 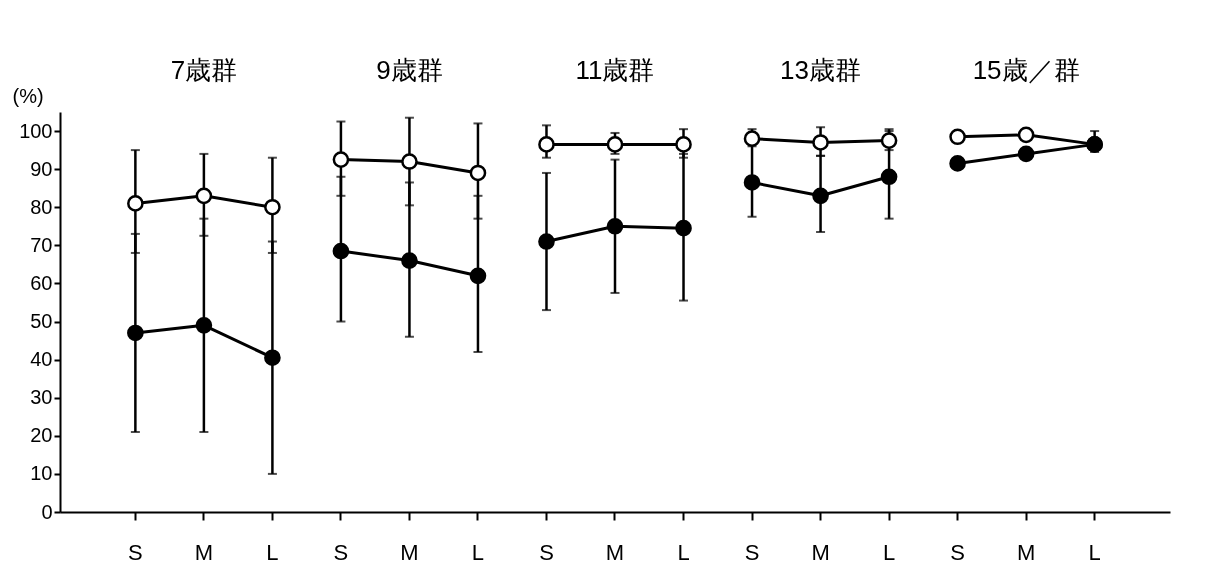 What do you see at coordinates (615, 70) in the screenshot?
I see `text: 11歳群` at bounding box center [615, 70].